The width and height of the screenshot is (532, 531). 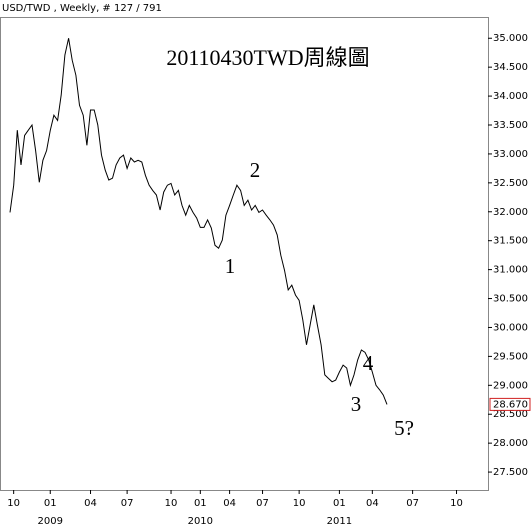 I want to click on wave-label: 2, so click(x=255, y=170).